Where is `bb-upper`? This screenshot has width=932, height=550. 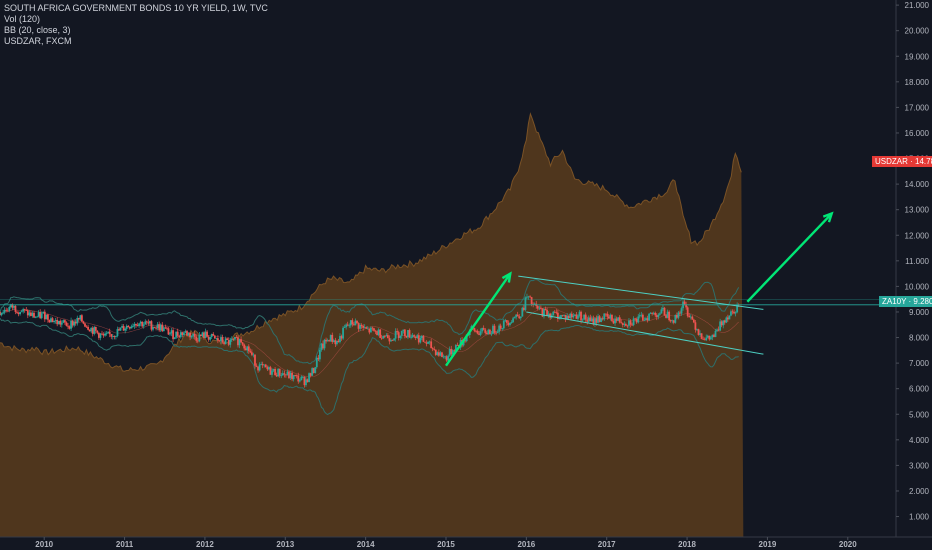
bb-upper is located at coordinates (370, 321).